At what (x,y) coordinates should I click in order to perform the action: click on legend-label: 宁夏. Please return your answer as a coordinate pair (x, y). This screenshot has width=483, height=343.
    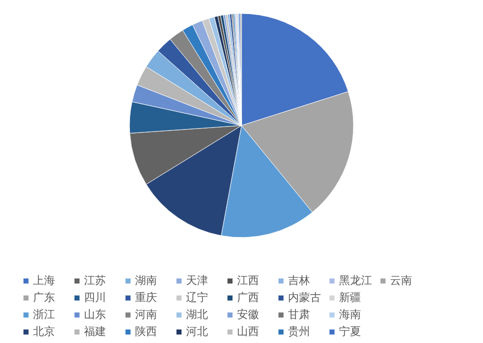
    Looking at the image, I should click on (350, 331).